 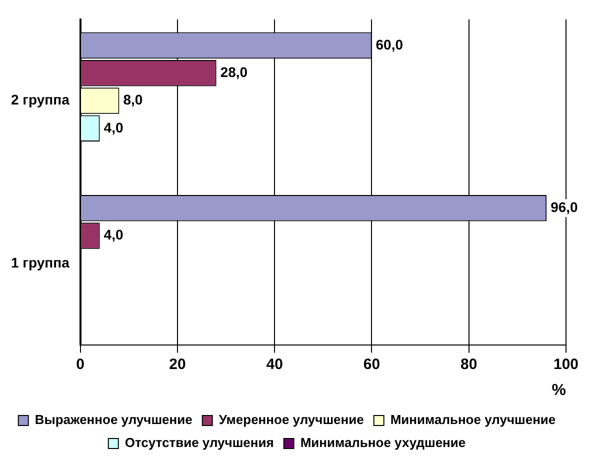 What do you see at coordinates (291, 420) in the screenshot?
I see `legend-label: Умеренное улучшение` at bounding box center [291, 420].